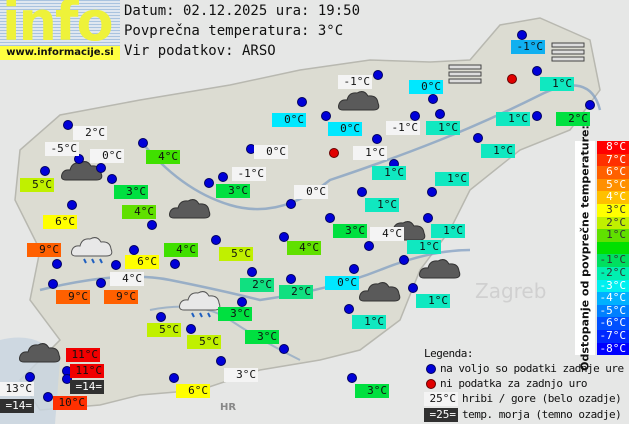 The width and height of the screenshot is (629, 424). Describe the element at coordinates (585, 248) in the screenshot. I see `scale-title-box: Odstopanje od povprečne temperature:` at that location.